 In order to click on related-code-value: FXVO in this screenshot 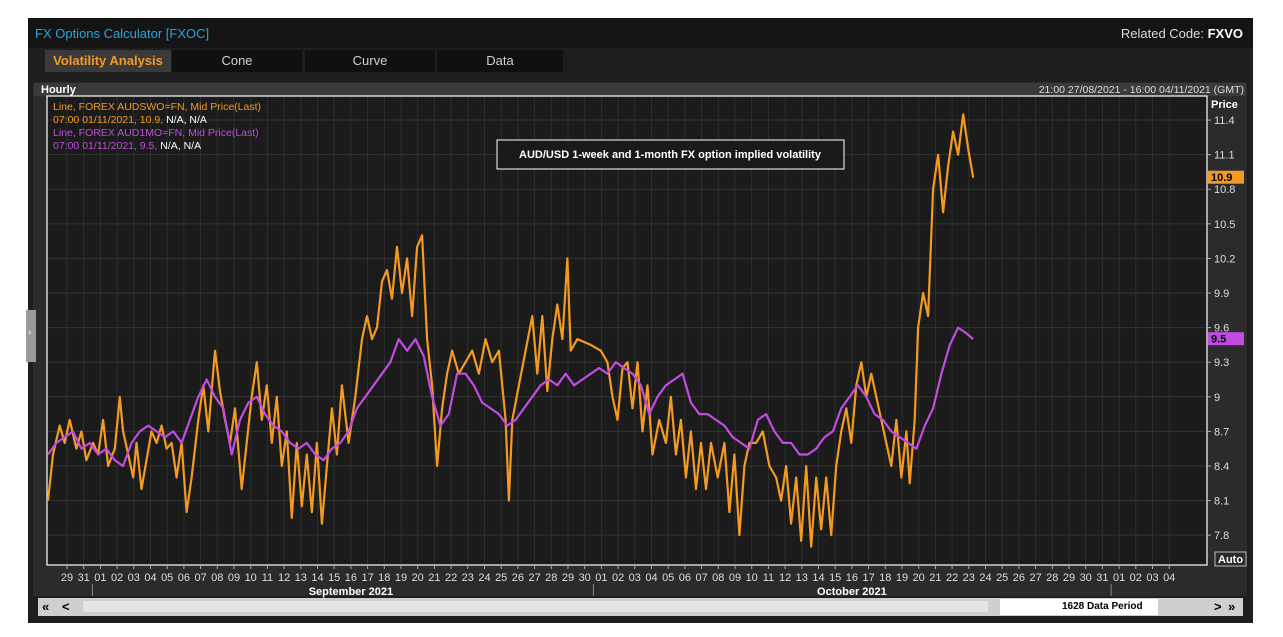, I will do `click(1225, 33)`.